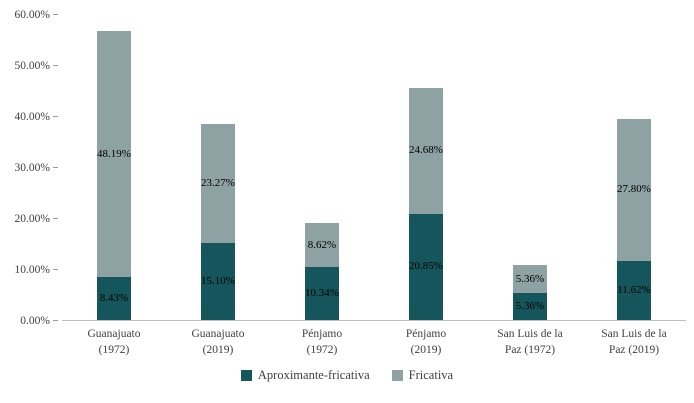 This screenshot has width=694, height=403. I want to click on y-tick-label: 0.00%, so click(35, 321).